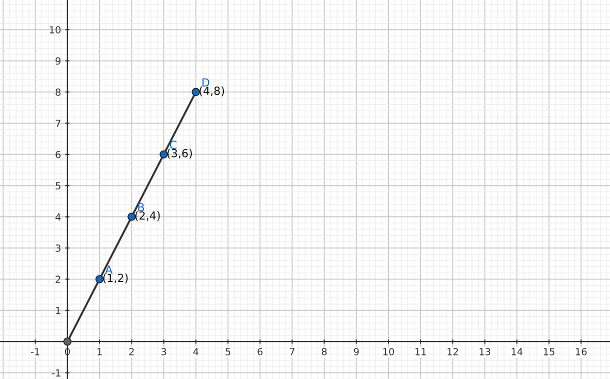 This screenshot has height=379, width=610. Describe the element at coordinates (549, 352) in the screenshot. I see `x-tick-label: 15` at that location.